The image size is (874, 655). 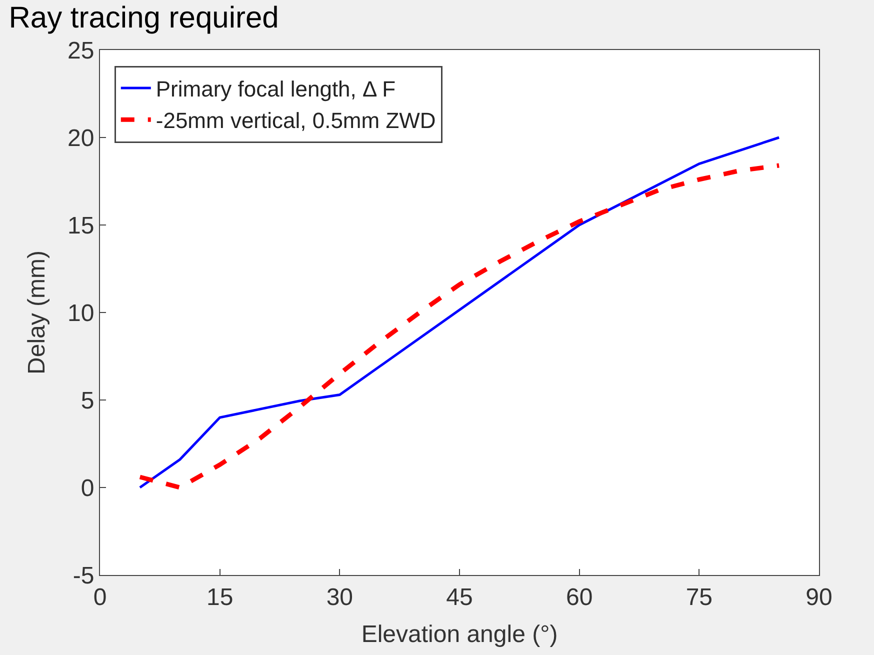 I want to click on legend-label: Primary focal length, Δ F, so click(x=276, y=89).